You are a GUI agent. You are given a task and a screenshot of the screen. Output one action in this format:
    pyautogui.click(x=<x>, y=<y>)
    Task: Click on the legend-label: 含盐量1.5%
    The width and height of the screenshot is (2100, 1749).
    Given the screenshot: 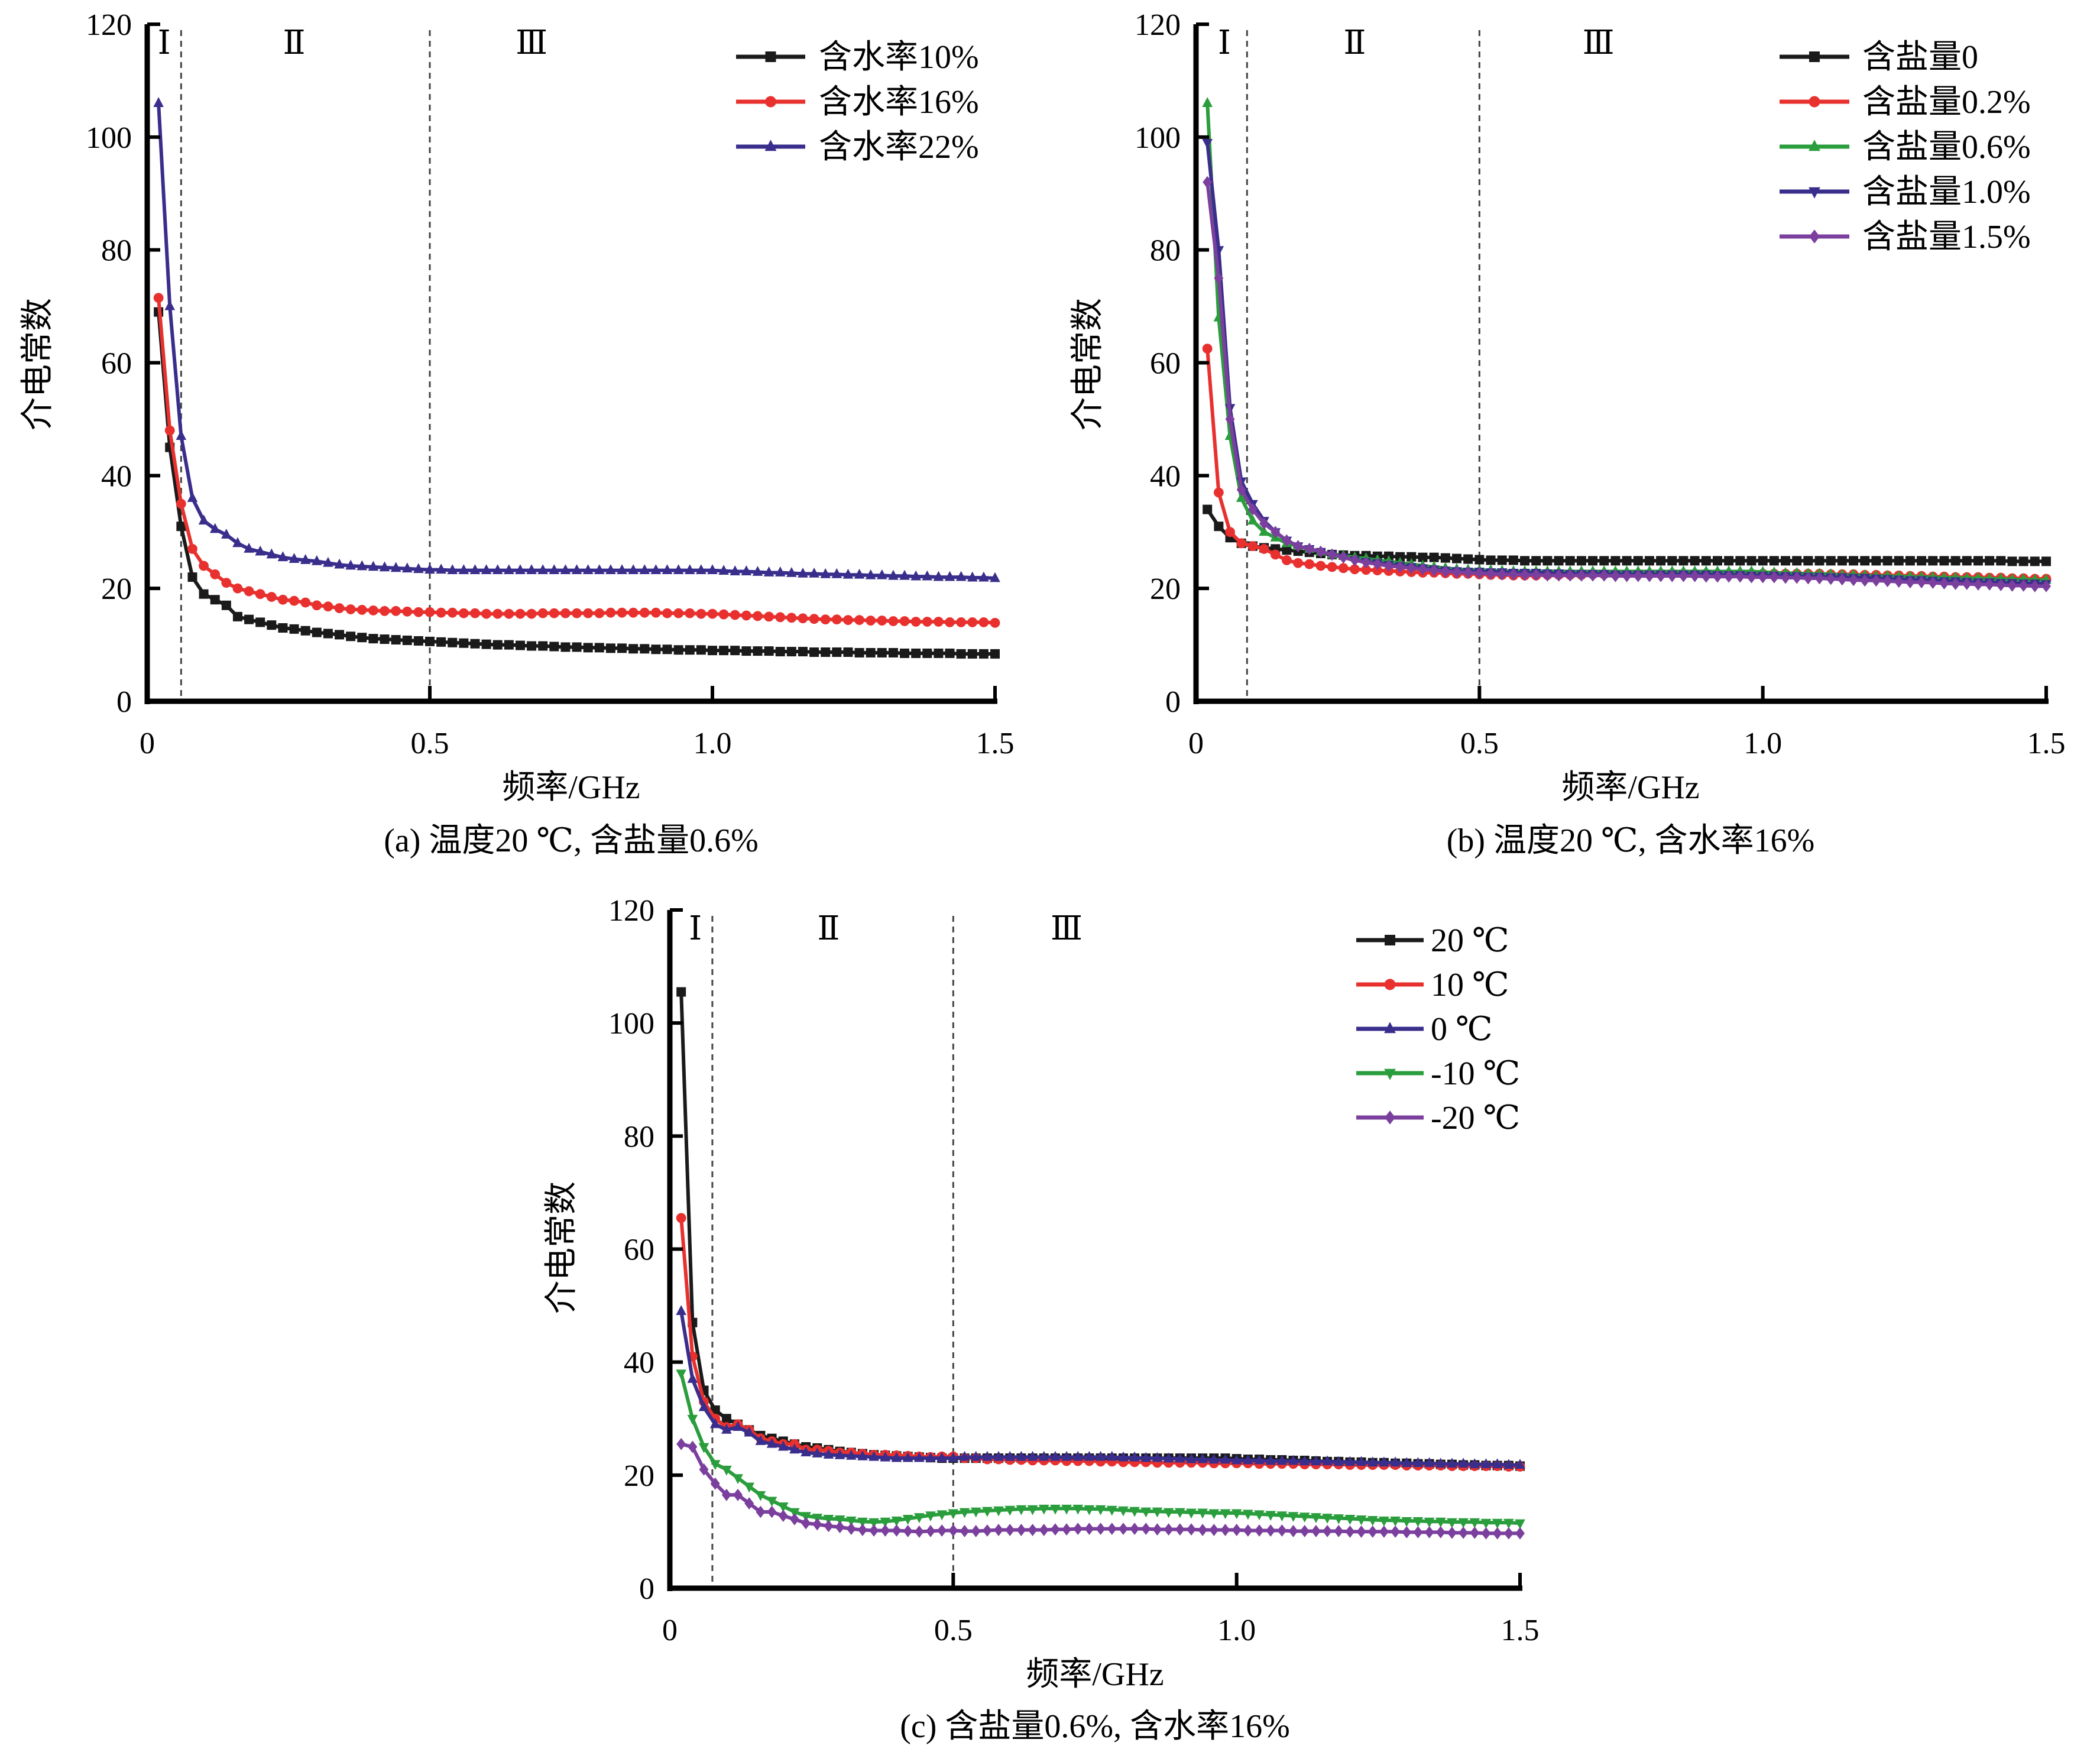 What is the action you would take?
    pyautogui.click(x=1947, y=237)
    